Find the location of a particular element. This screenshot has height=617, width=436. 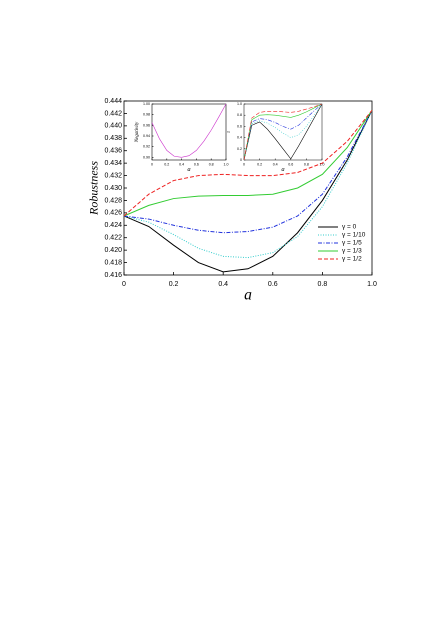

legend-label: γ = 1/3 is located at coordinates (352, 251).